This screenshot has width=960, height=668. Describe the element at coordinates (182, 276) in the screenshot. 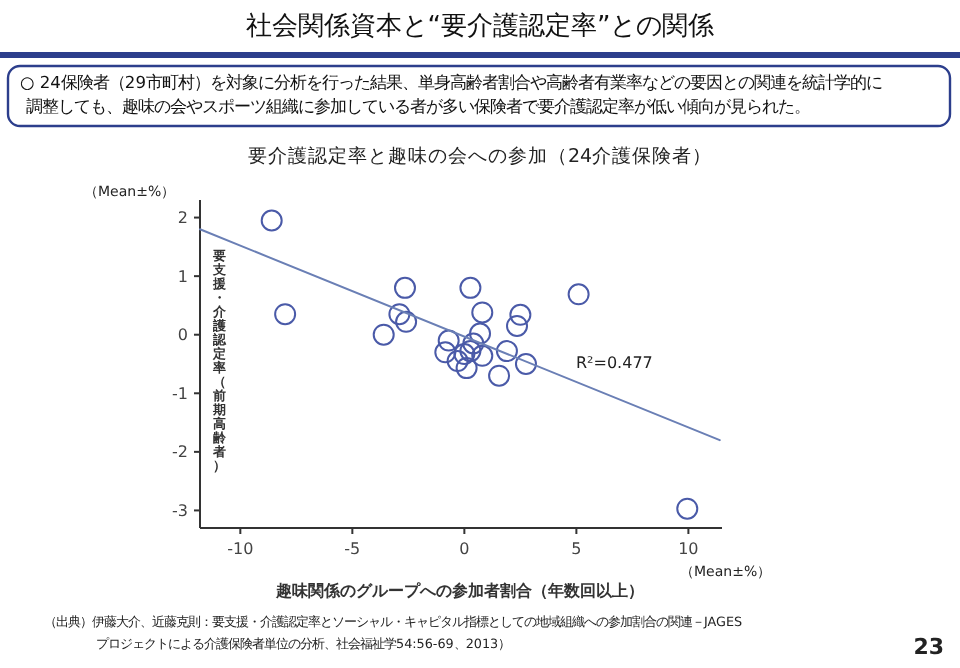

I see `y-tick-label: 1` at that location.